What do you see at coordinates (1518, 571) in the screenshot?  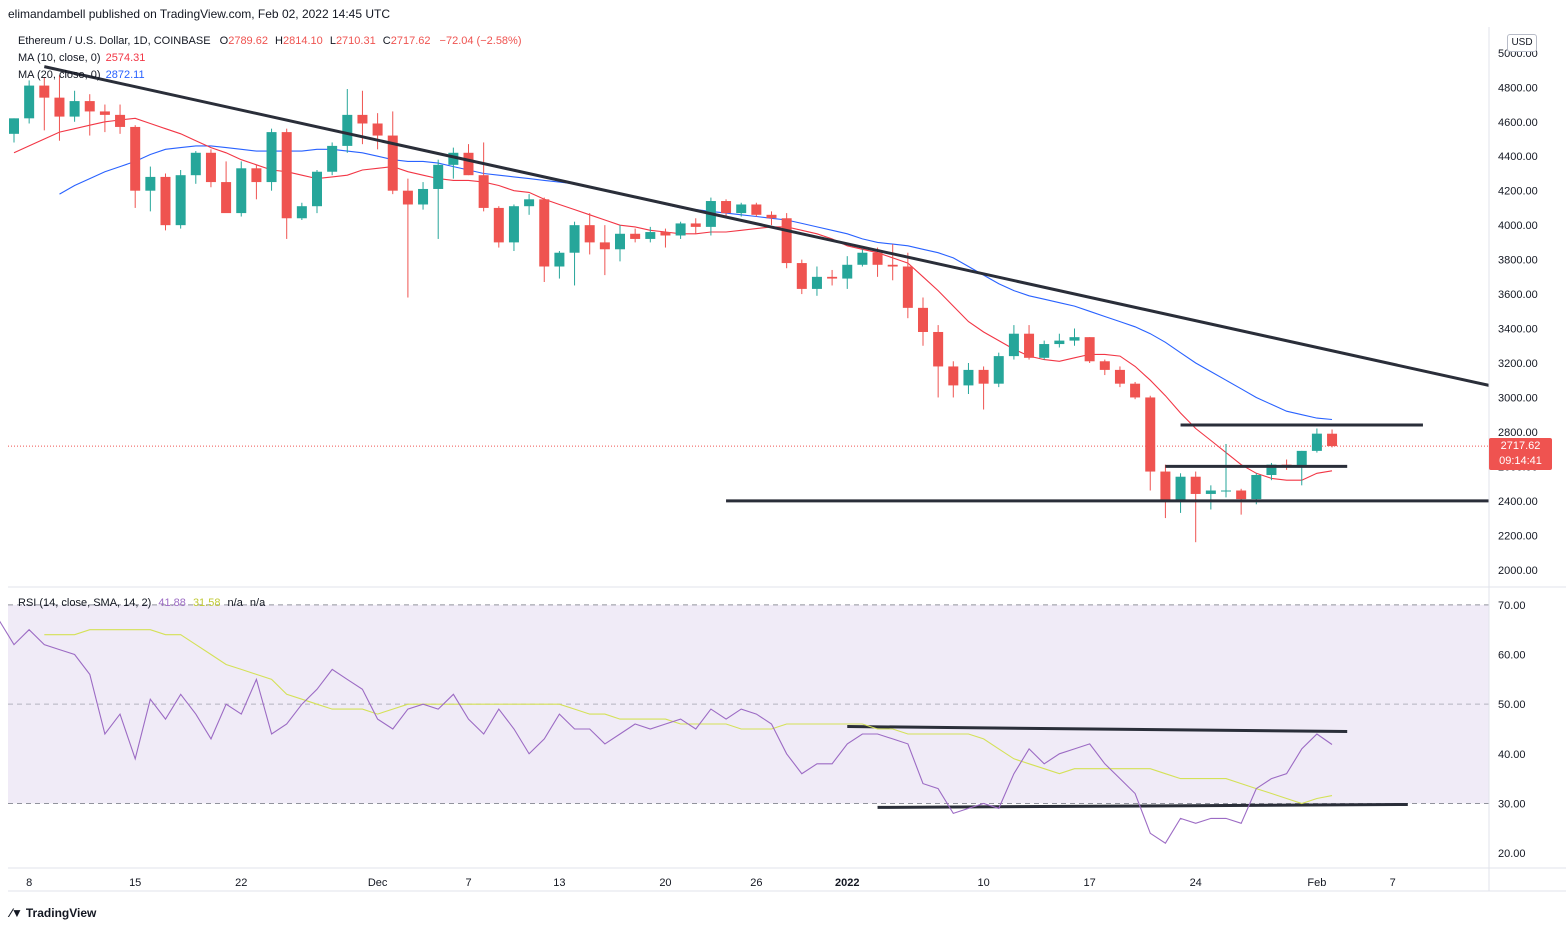 I see `price-axis-tick: 2000.00` at bounding box center [1518, 571].